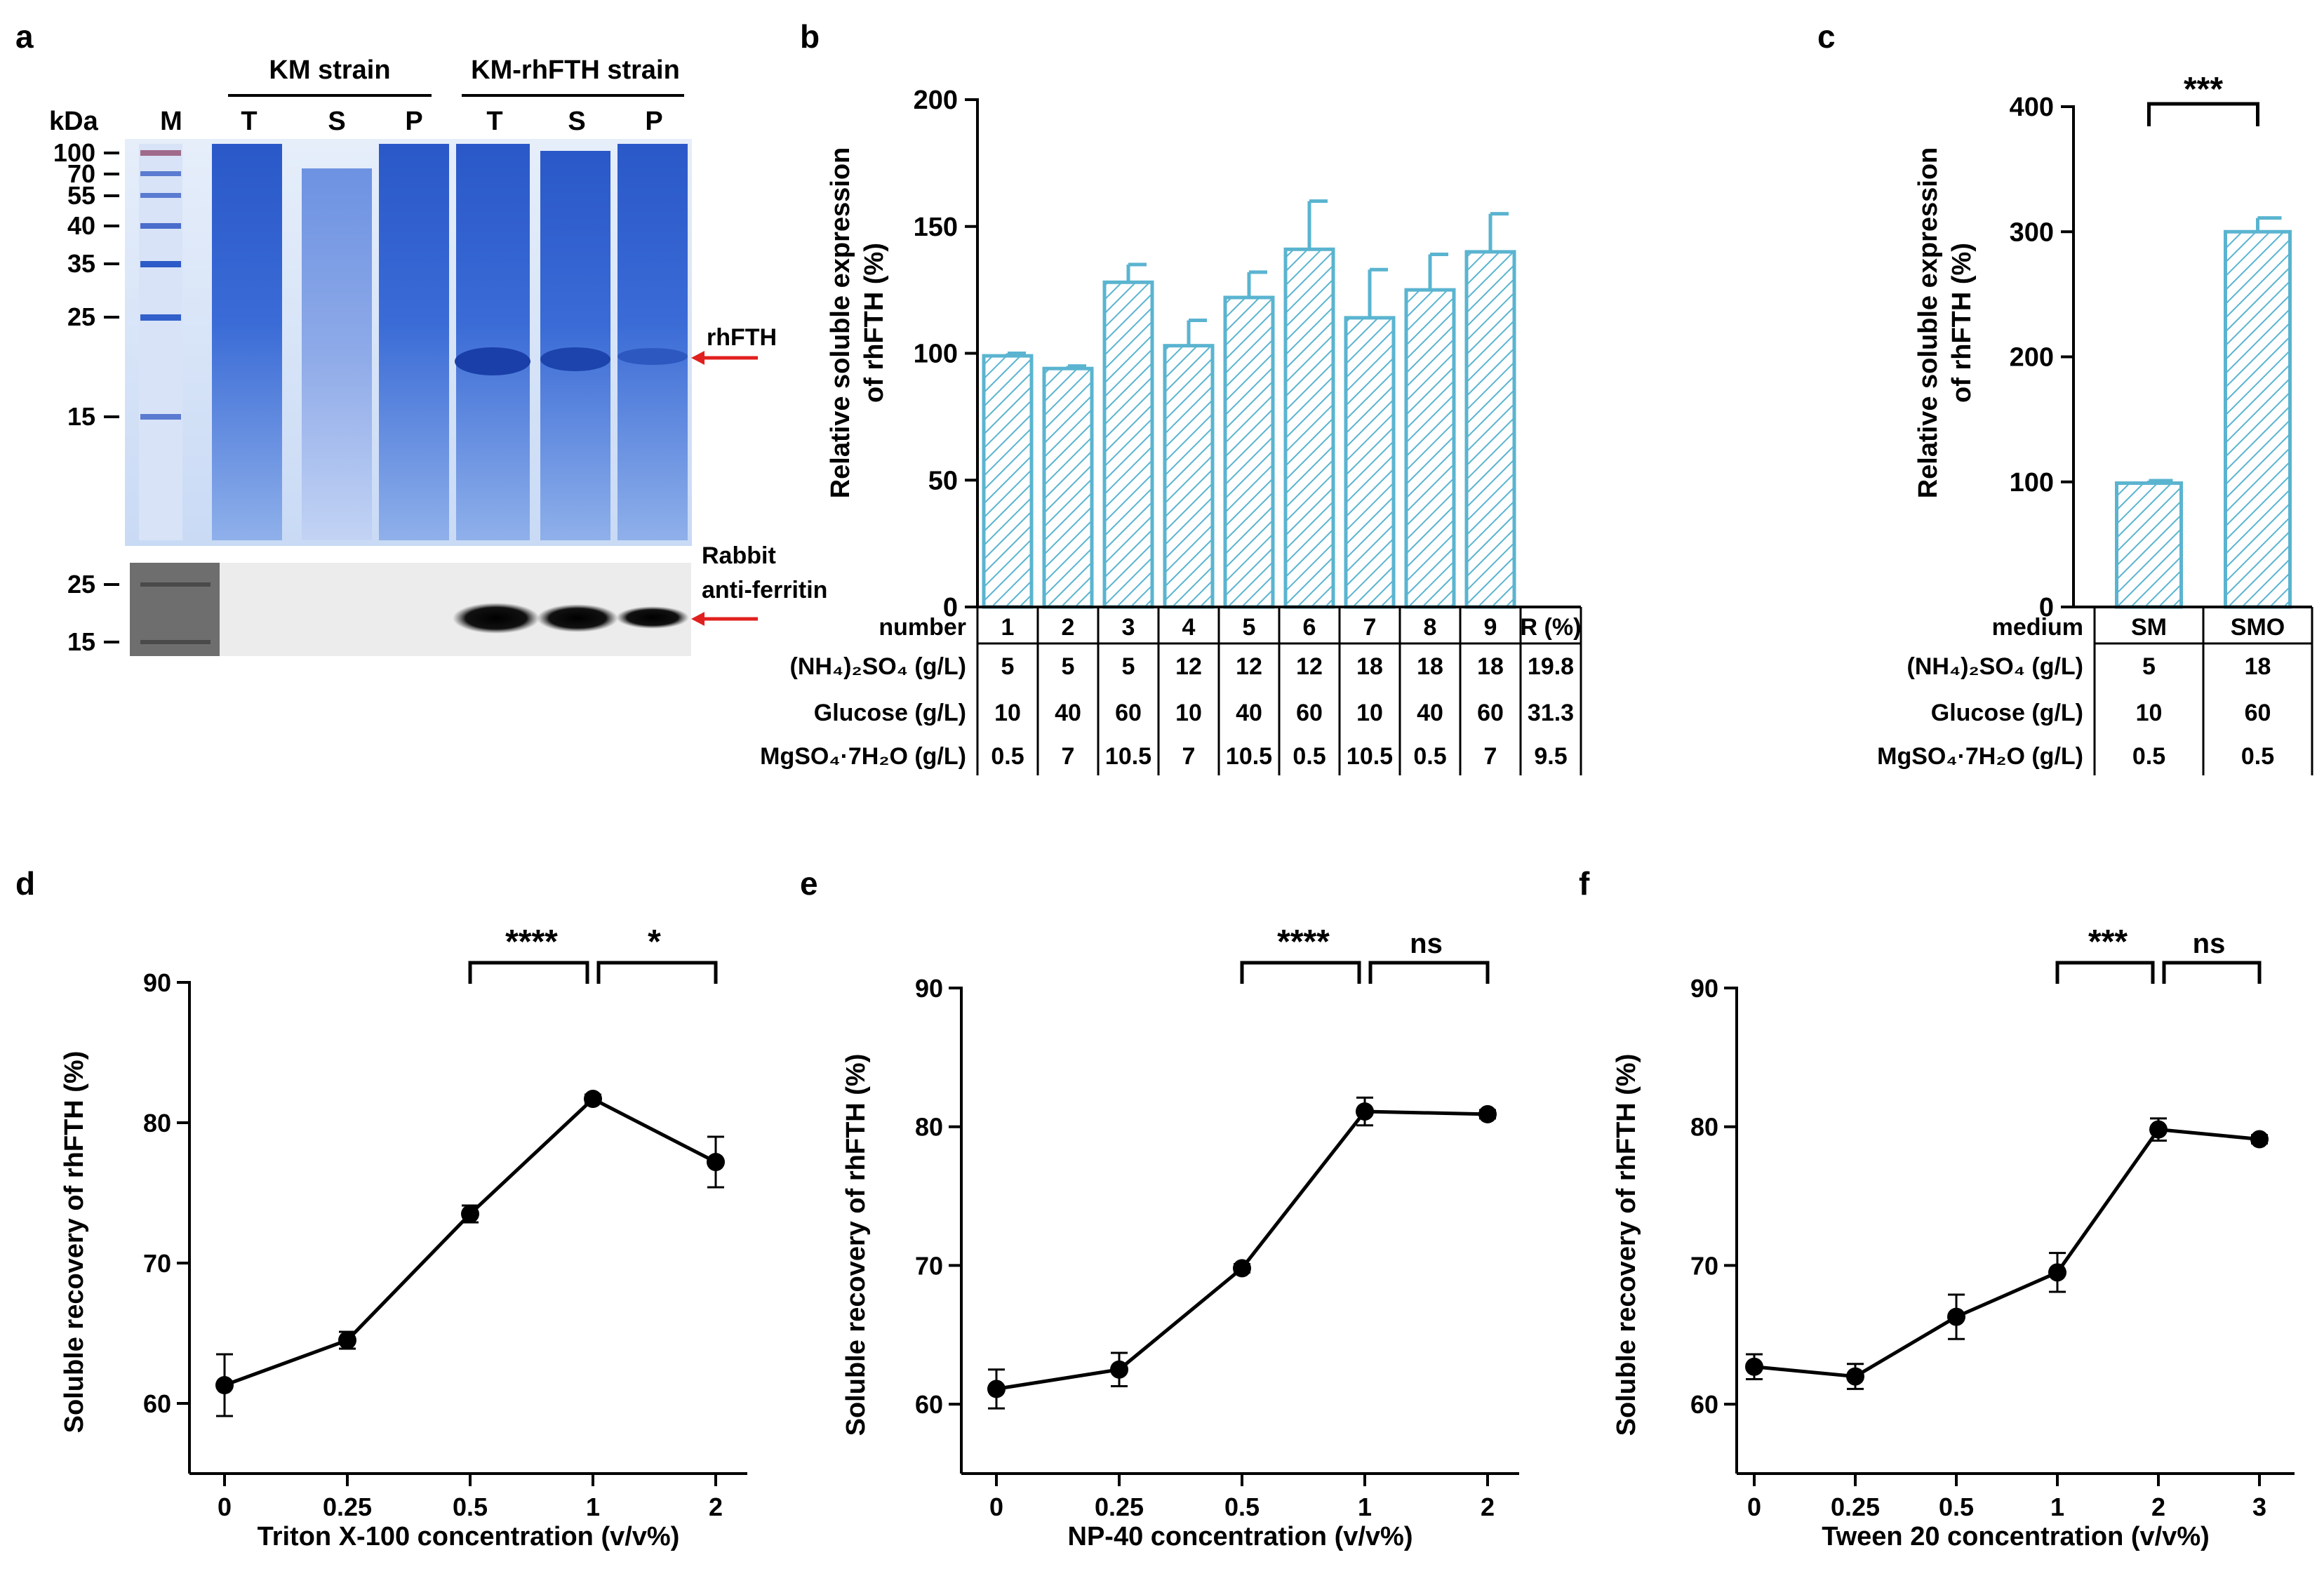 The image size is (2324, 1569). I want to click on x-tick-label: 3, so click(2259, 1507).